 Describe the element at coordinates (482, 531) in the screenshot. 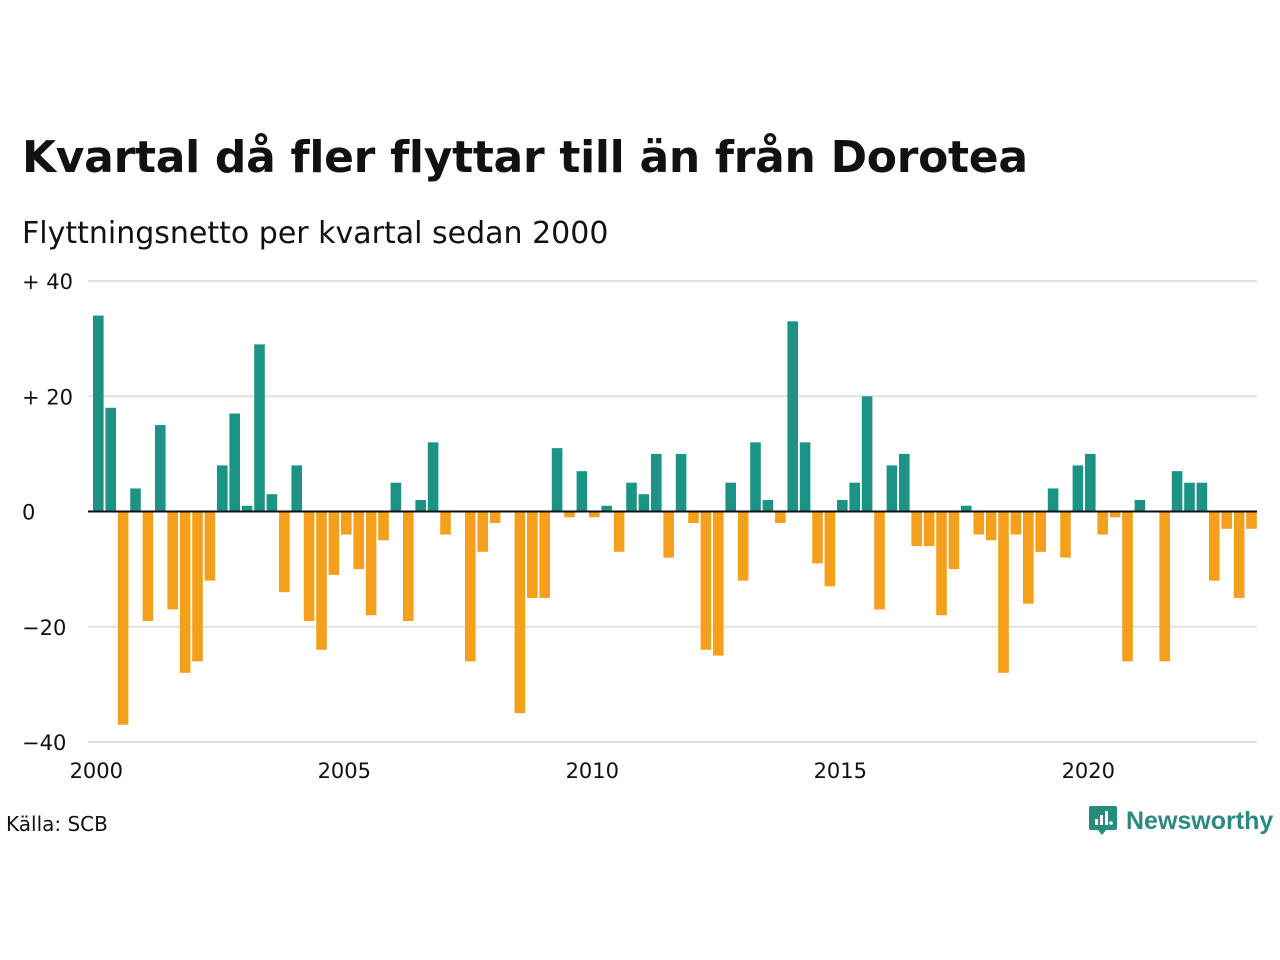

I see `bar-2007K4` at that location.